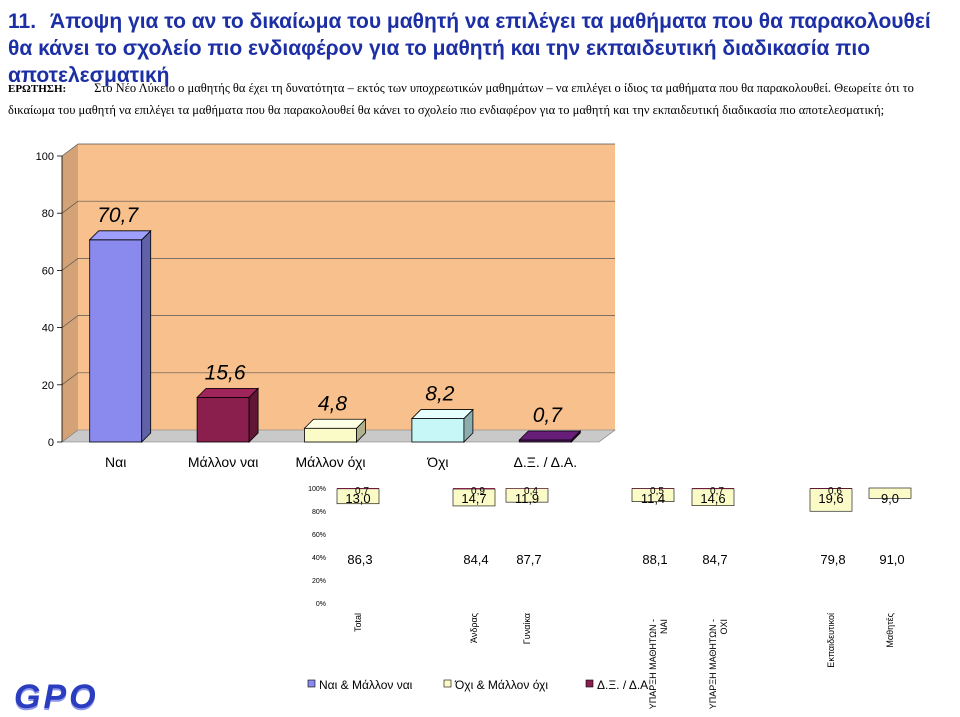 The image size is (960, 717). Describe the element at coordinates (657, 491) in the screenshot. I see `series3-value-label: 0,5` at that location.